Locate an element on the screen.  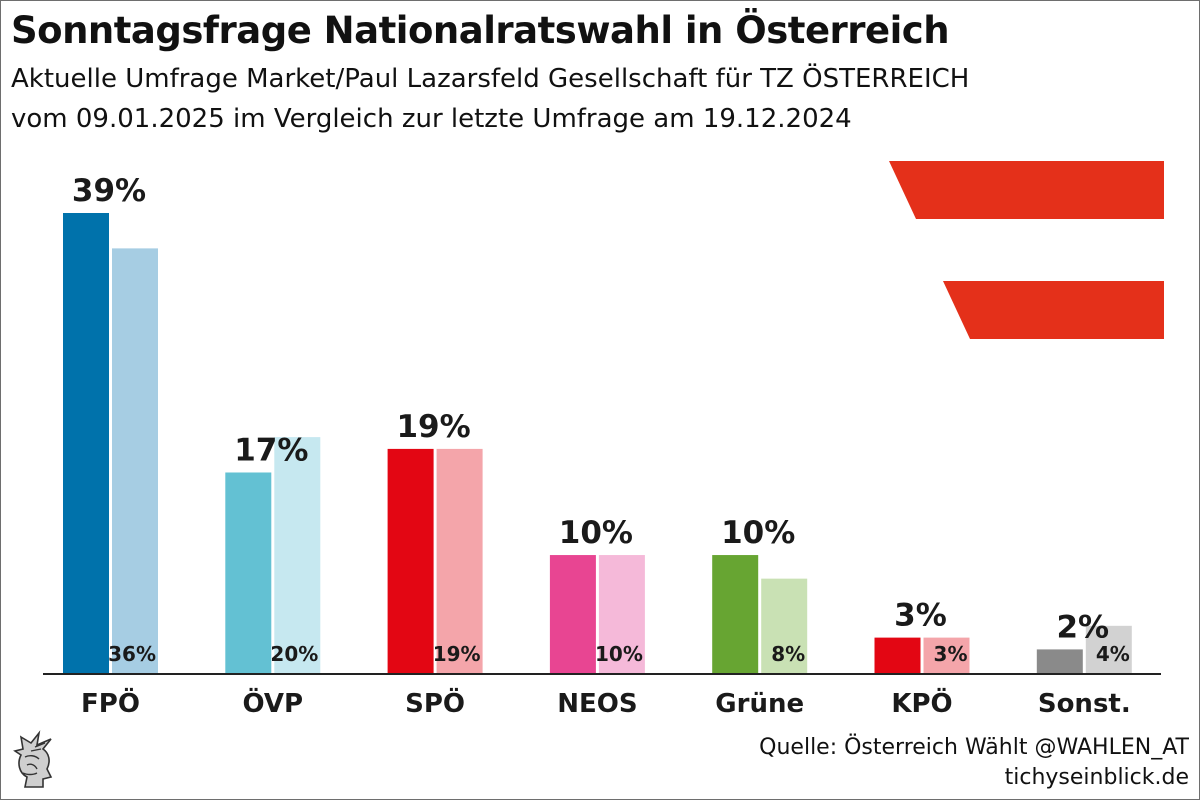
data-label-current: 19% is located at coordinates (433, 427).